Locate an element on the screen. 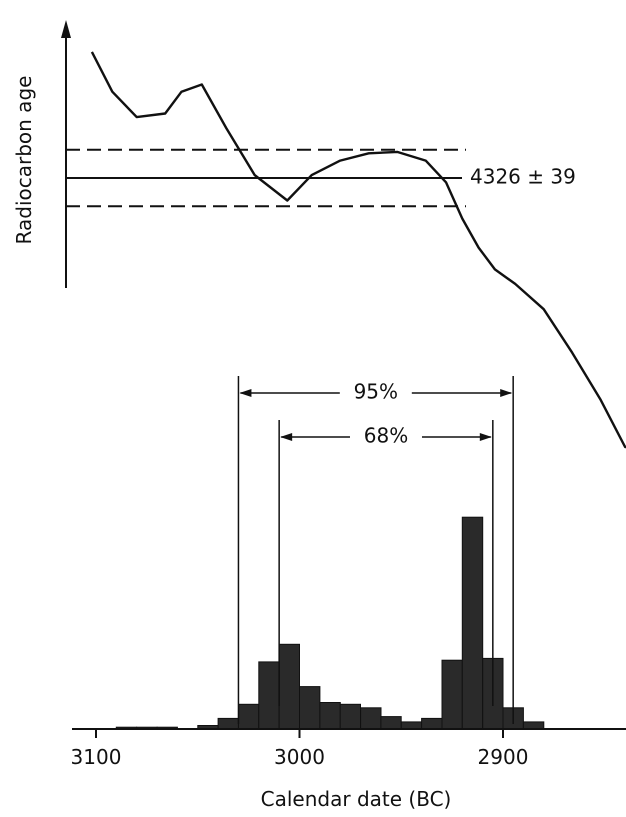 The image size is (626, 817). interval-label: 68% is located at coordinates (386, 436).